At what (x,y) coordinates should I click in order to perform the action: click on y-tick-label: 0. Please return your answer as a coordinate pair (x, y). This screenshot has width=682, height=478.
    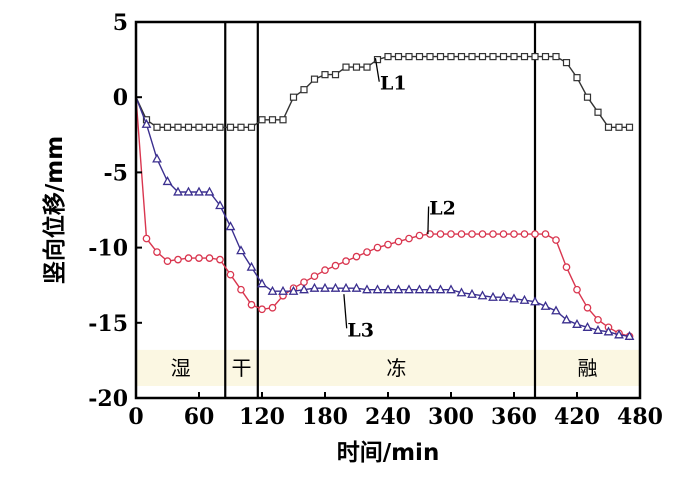
    Looking at the image, I should click on (120, 98).